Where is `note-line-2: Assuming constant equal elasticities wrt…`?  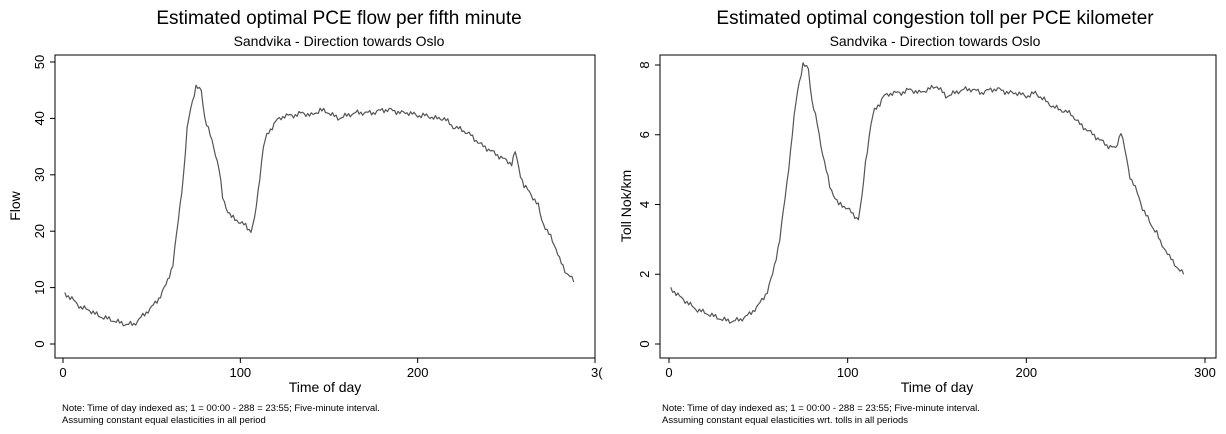 note-line-2: Assuming constant equal elasticities wrt… is located at coordinates (785, 420).